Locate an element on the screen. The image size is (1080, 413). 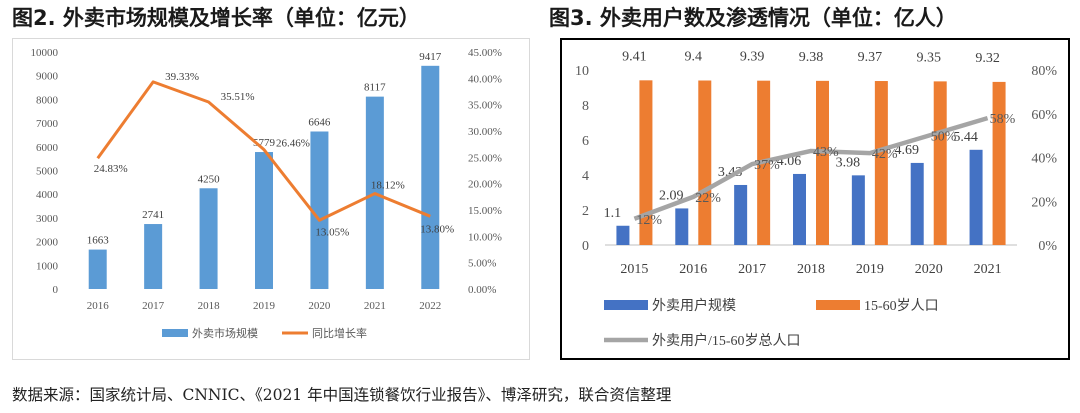
market-size-data-label: 4250 is located at coordinates (209, 179).